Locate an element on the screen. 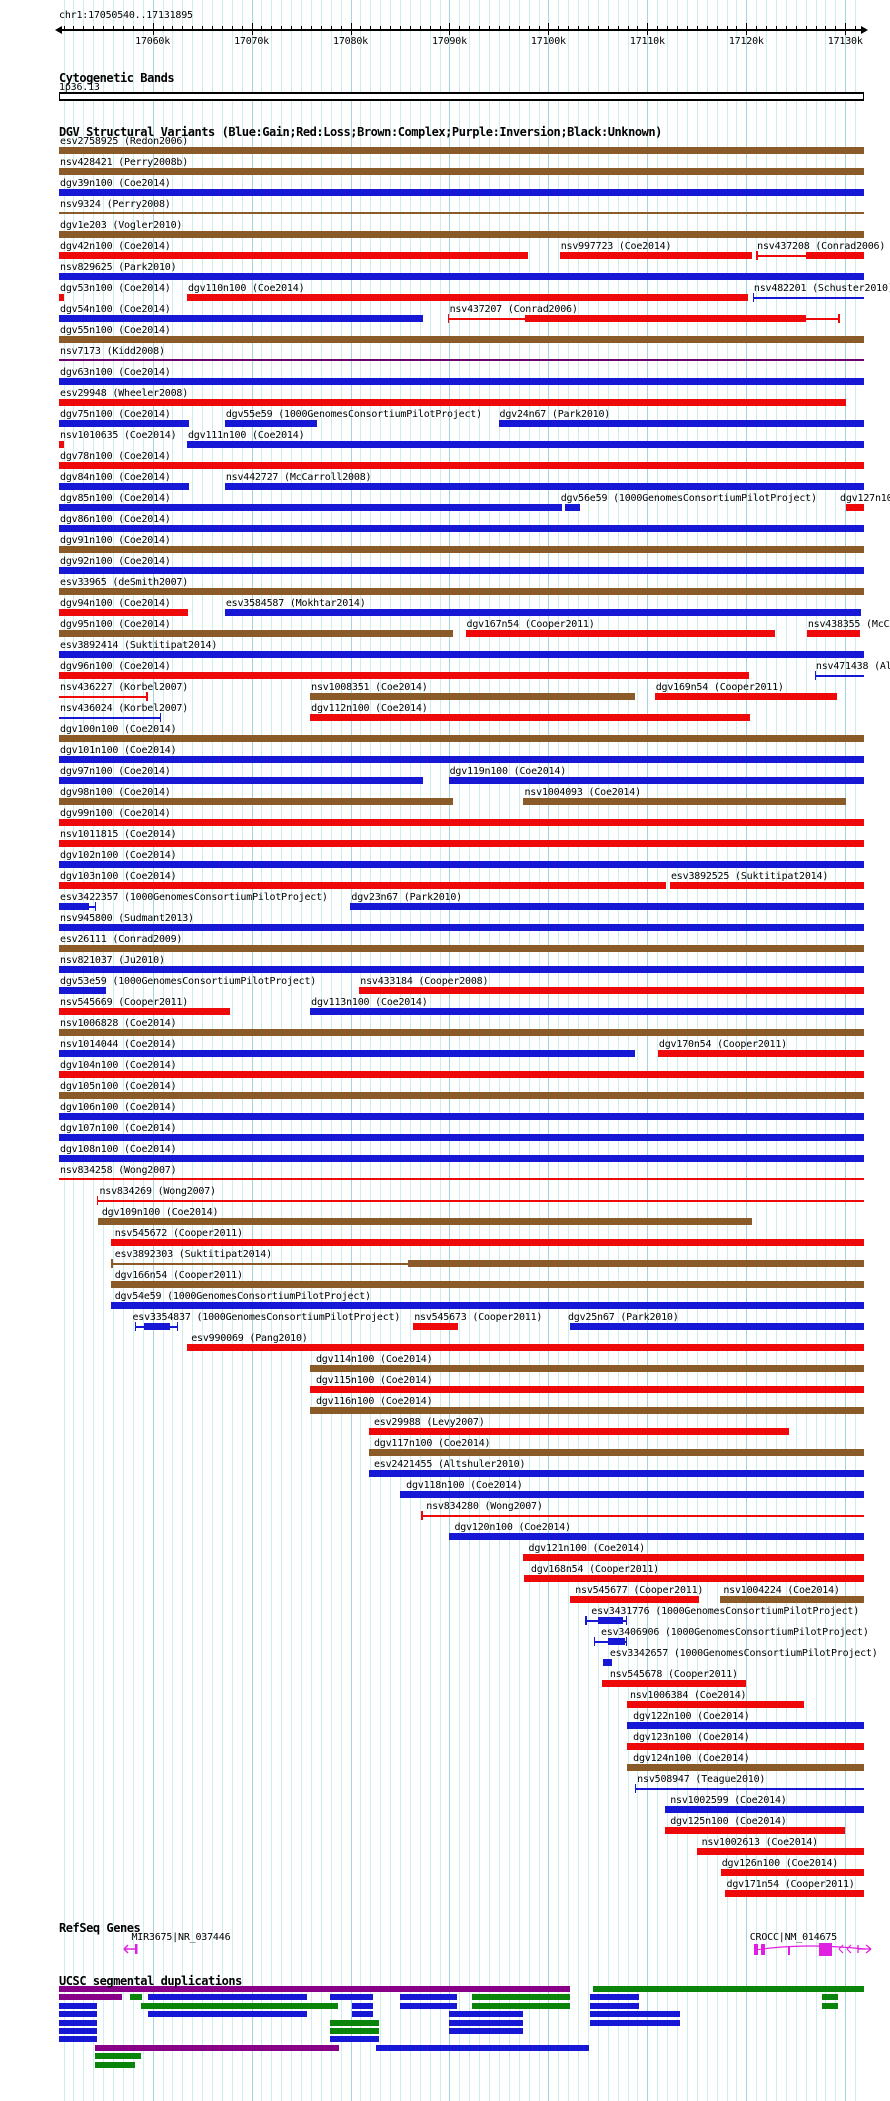 The height and width of the screenshot is (2101, 890). gene-glyph-crocc is located at coordinates (815, 1949).